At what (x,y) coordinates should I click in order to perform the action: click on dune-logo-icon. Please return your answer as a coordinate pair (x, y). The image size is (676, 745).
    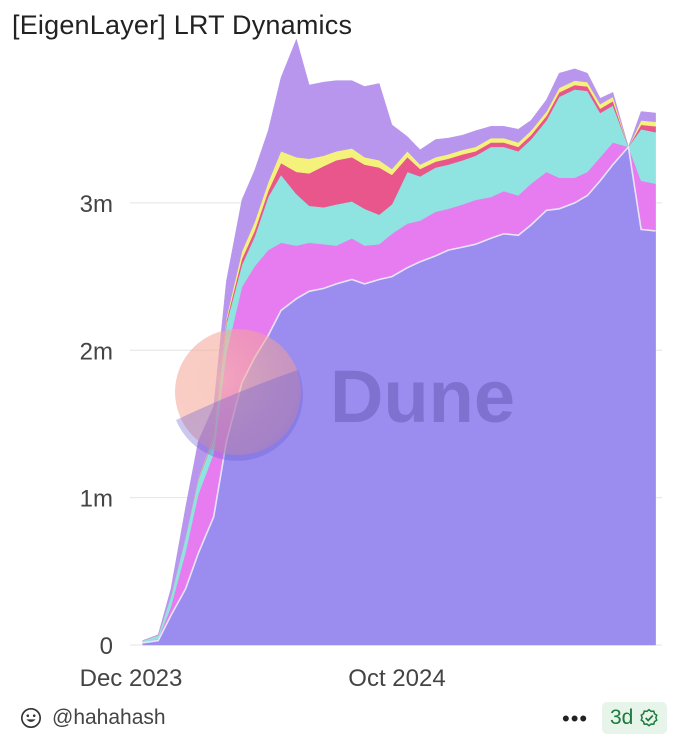
    Looking at the image, I should click on (238, 392).